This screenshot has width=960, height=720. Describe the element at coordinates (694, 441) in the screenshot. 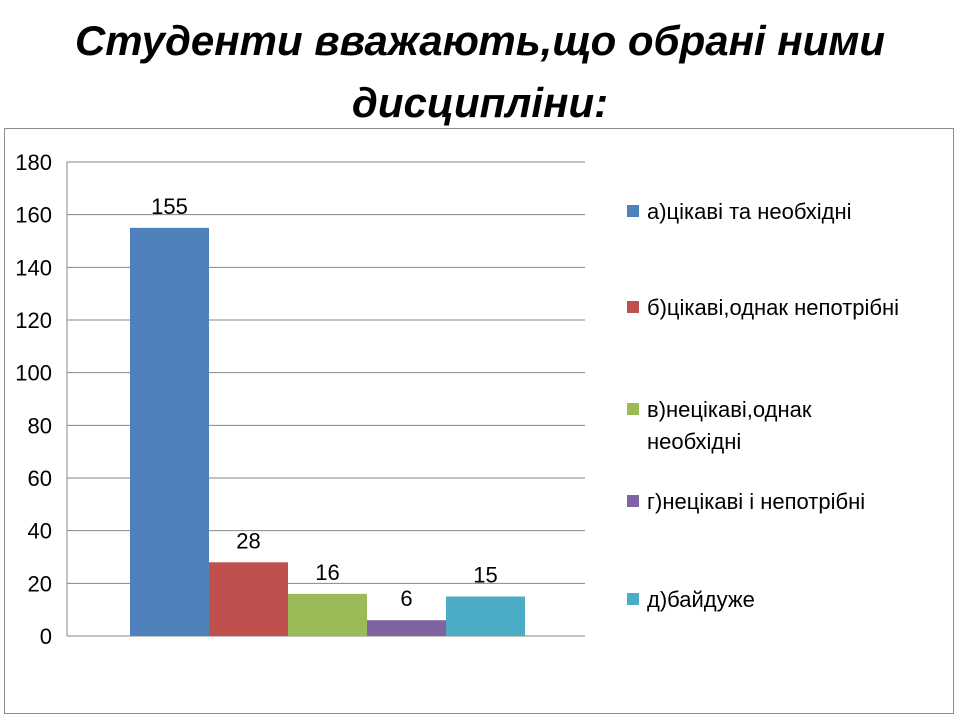

I see `legend-entry-label: необхідні` at that location.